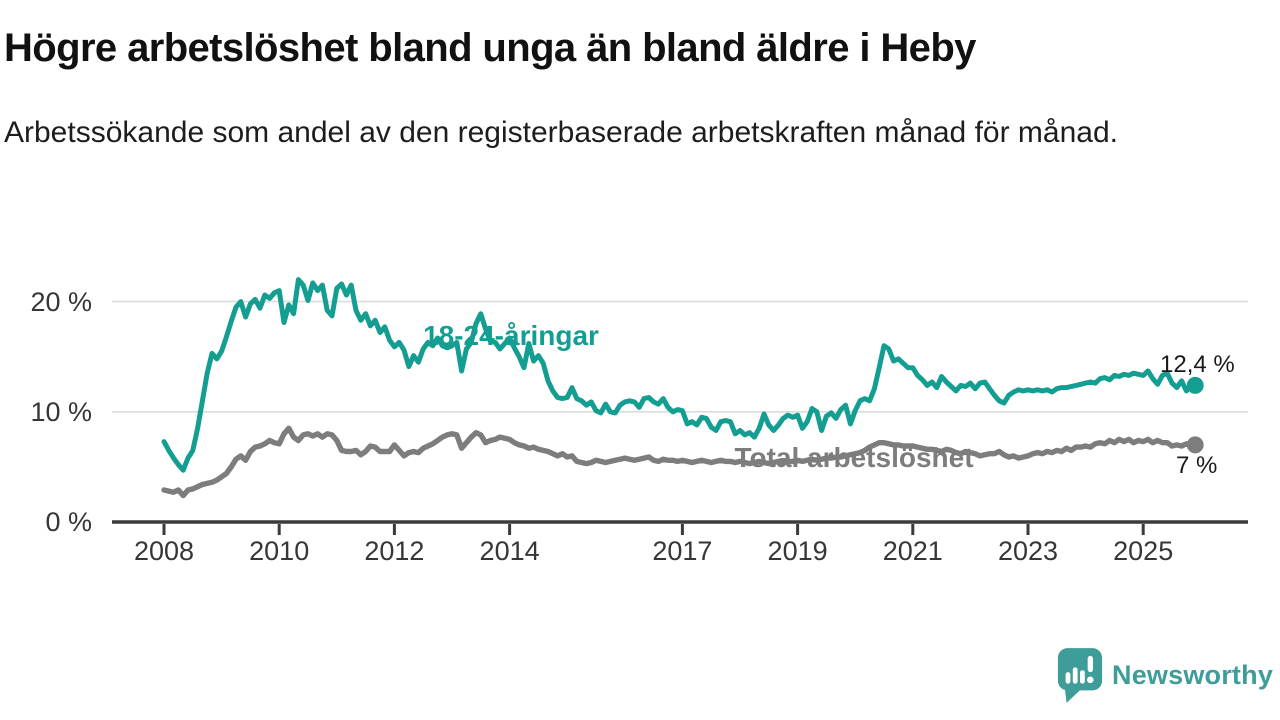 Image resolution: width=1280 pixels, height=720 pixels. What do you see at coordinates (677, 462) in the screenshot?
I see `series-line-total` at bounding box center [677, 462].